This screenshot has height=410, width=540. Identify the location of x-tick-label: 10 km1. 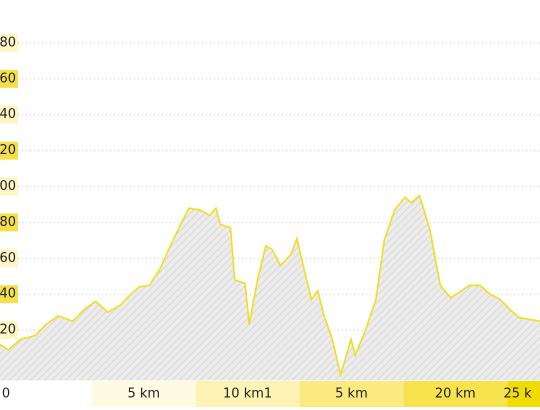
(247, 394).